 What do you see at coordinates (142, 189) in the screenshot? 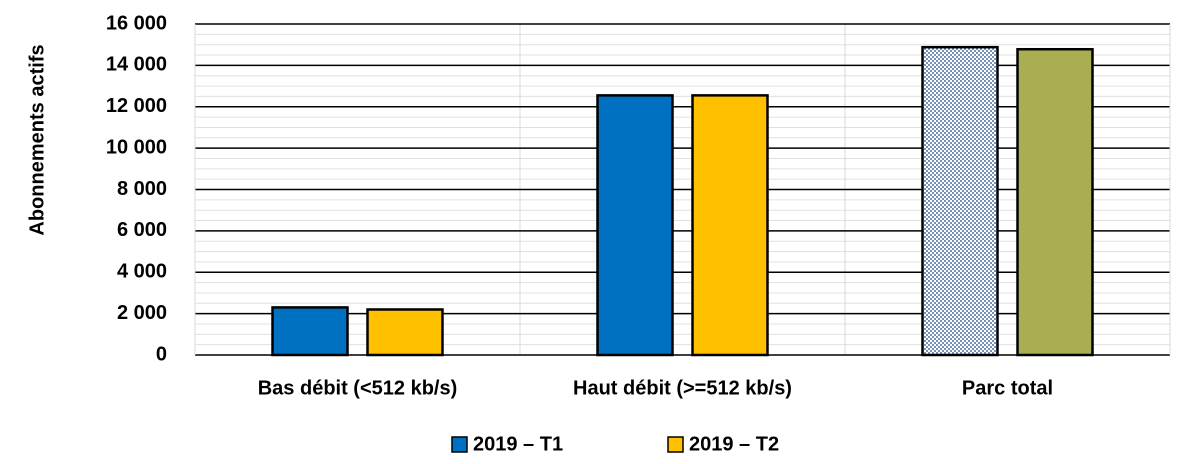
I see `y-tick-label: 8 000` at bounding box center [142, 189].